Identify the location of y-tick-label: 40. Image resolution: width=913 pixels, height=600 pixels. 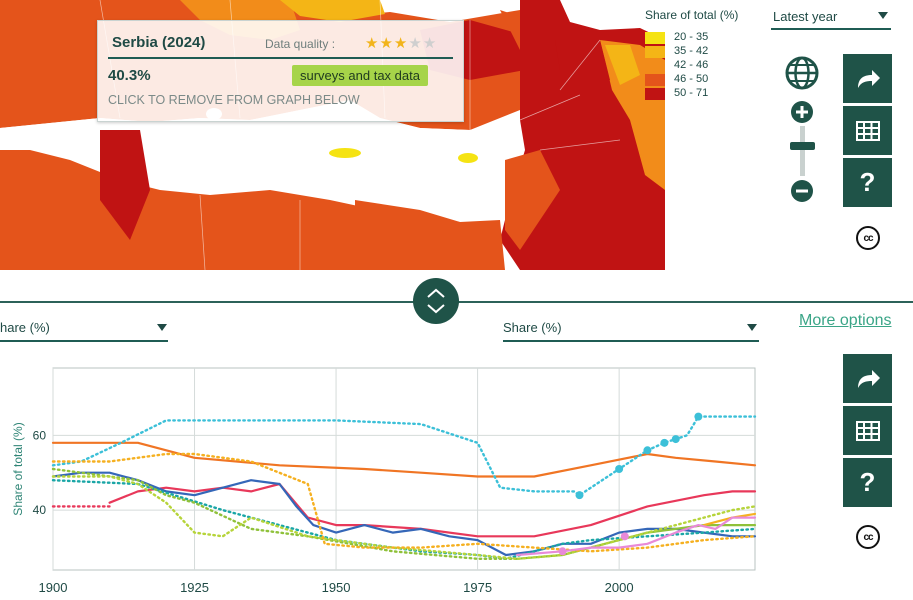
(40, 510).